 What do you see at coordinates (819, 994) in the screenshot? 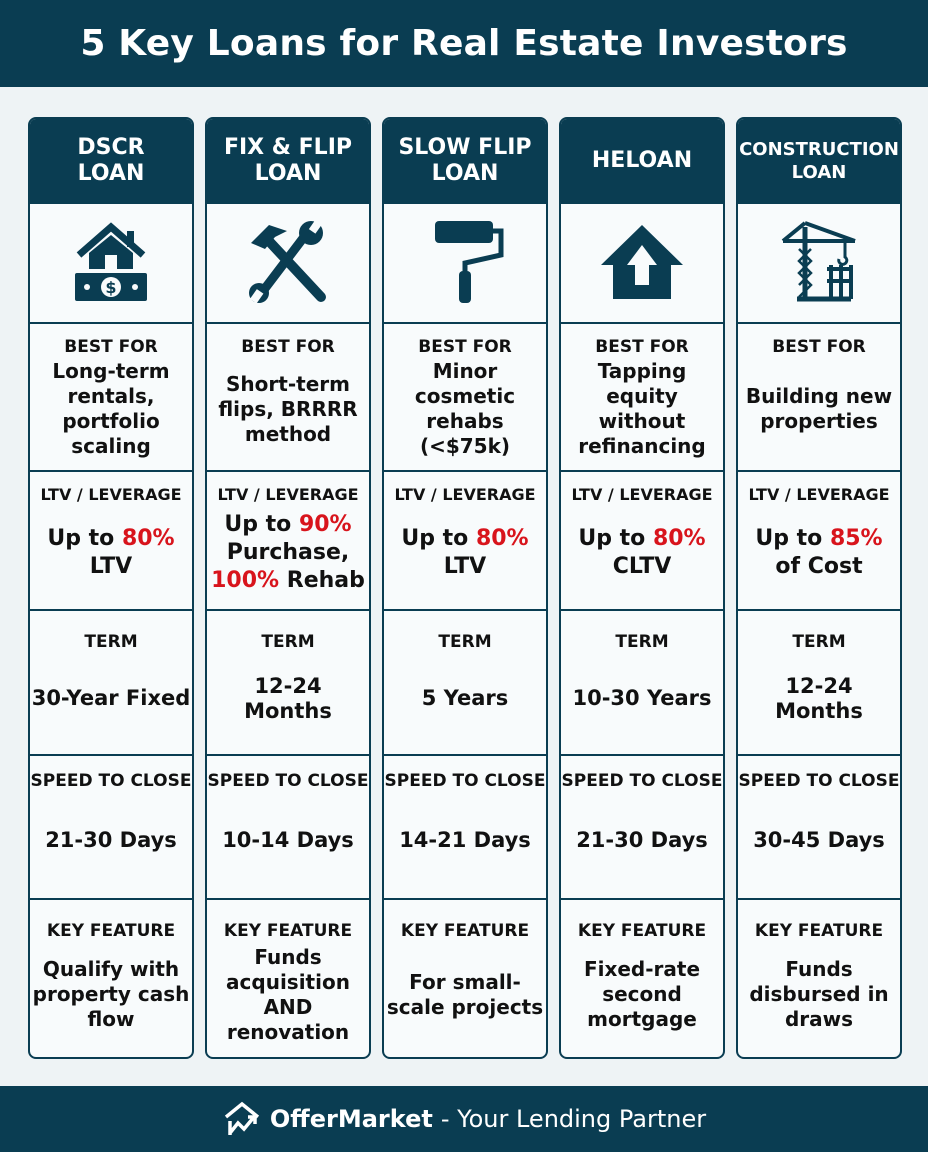
I see `key-feature-value: Funds disbursed in draws` at bounding box center [819, 994].